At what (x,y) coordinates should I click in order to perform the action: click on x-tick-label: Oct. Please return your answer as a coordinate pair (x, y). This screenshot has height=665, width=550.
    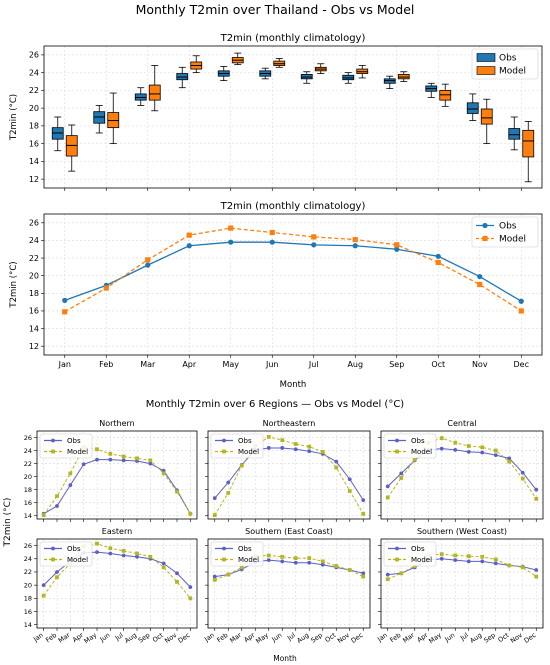
    Looking at the image, I should click on (438, 364).